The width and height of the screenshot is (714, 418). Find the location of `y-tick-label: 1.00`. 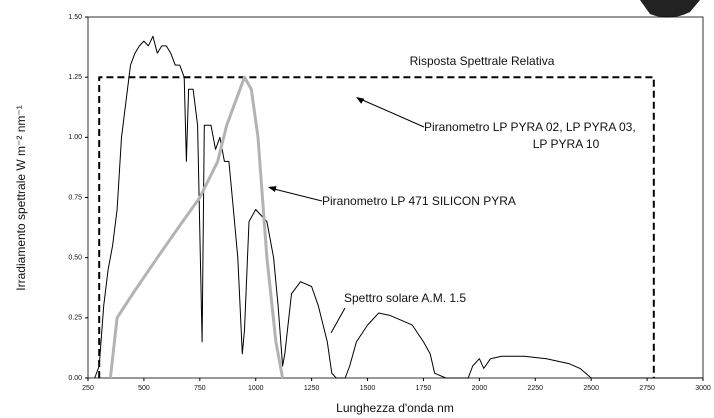

y-tick-label: 1.00 is located at coordinates (75, 137).